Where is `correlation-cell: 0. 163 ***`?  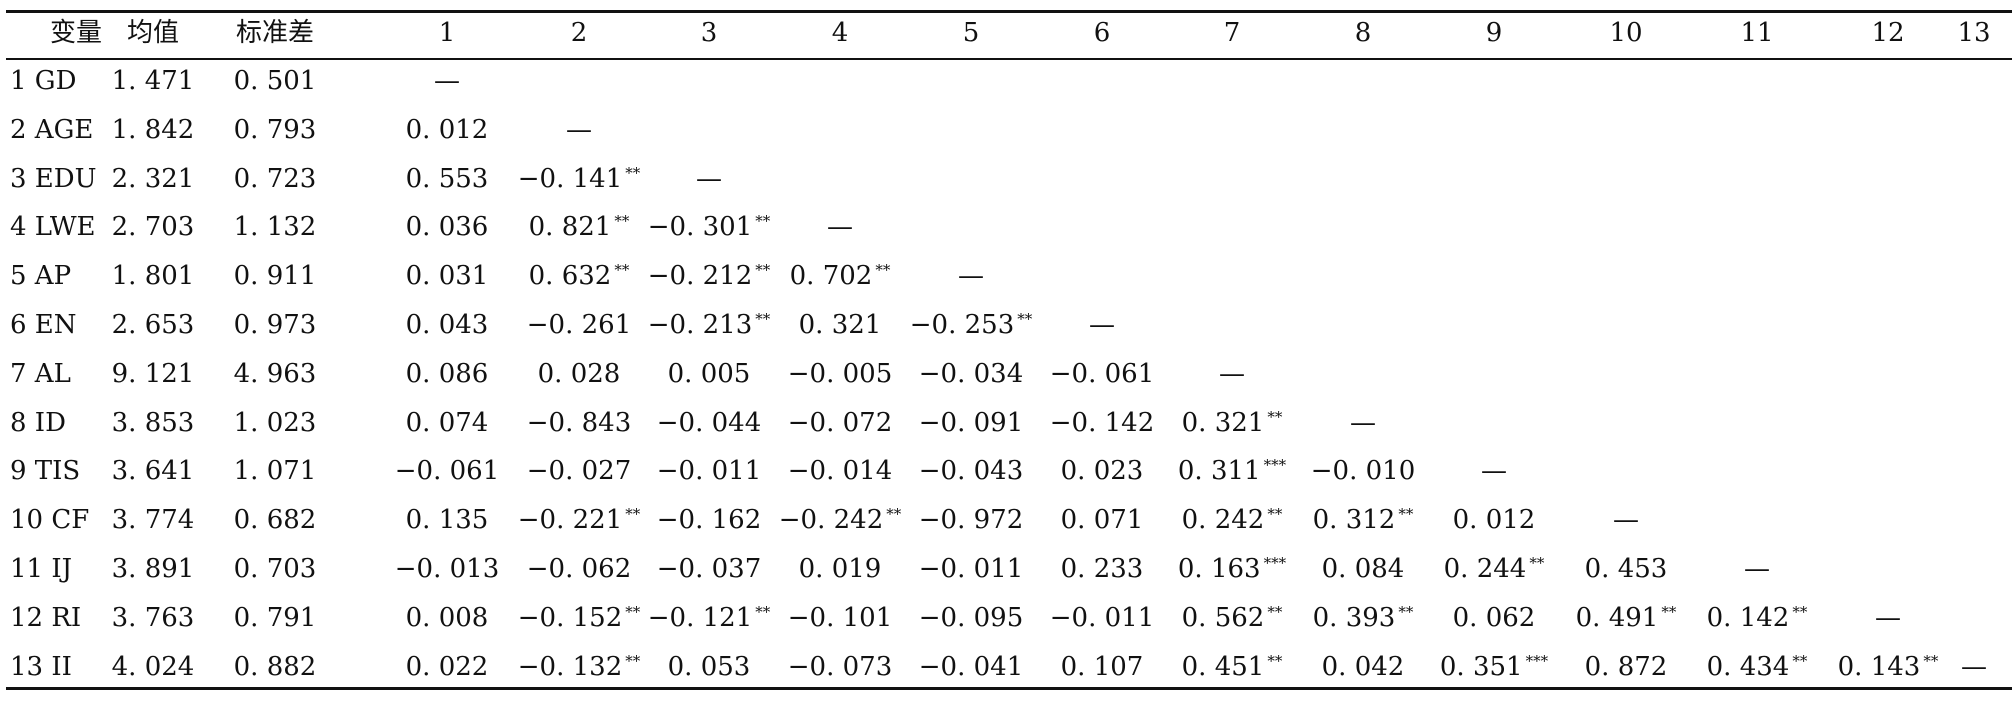
correlation-cell: 0. 163 *** is located at coordinates (1232, 569).